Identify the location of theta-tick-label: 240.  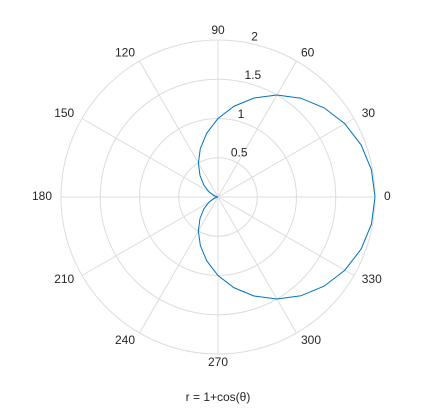
(125, 340).